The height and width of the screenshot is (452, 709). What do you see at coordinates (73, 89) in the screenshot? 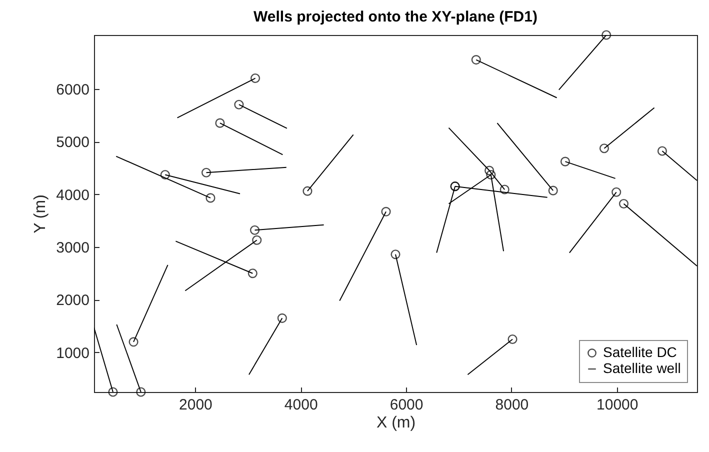
I see `y-tick-label: 6000` at bounding box center [73, 89].